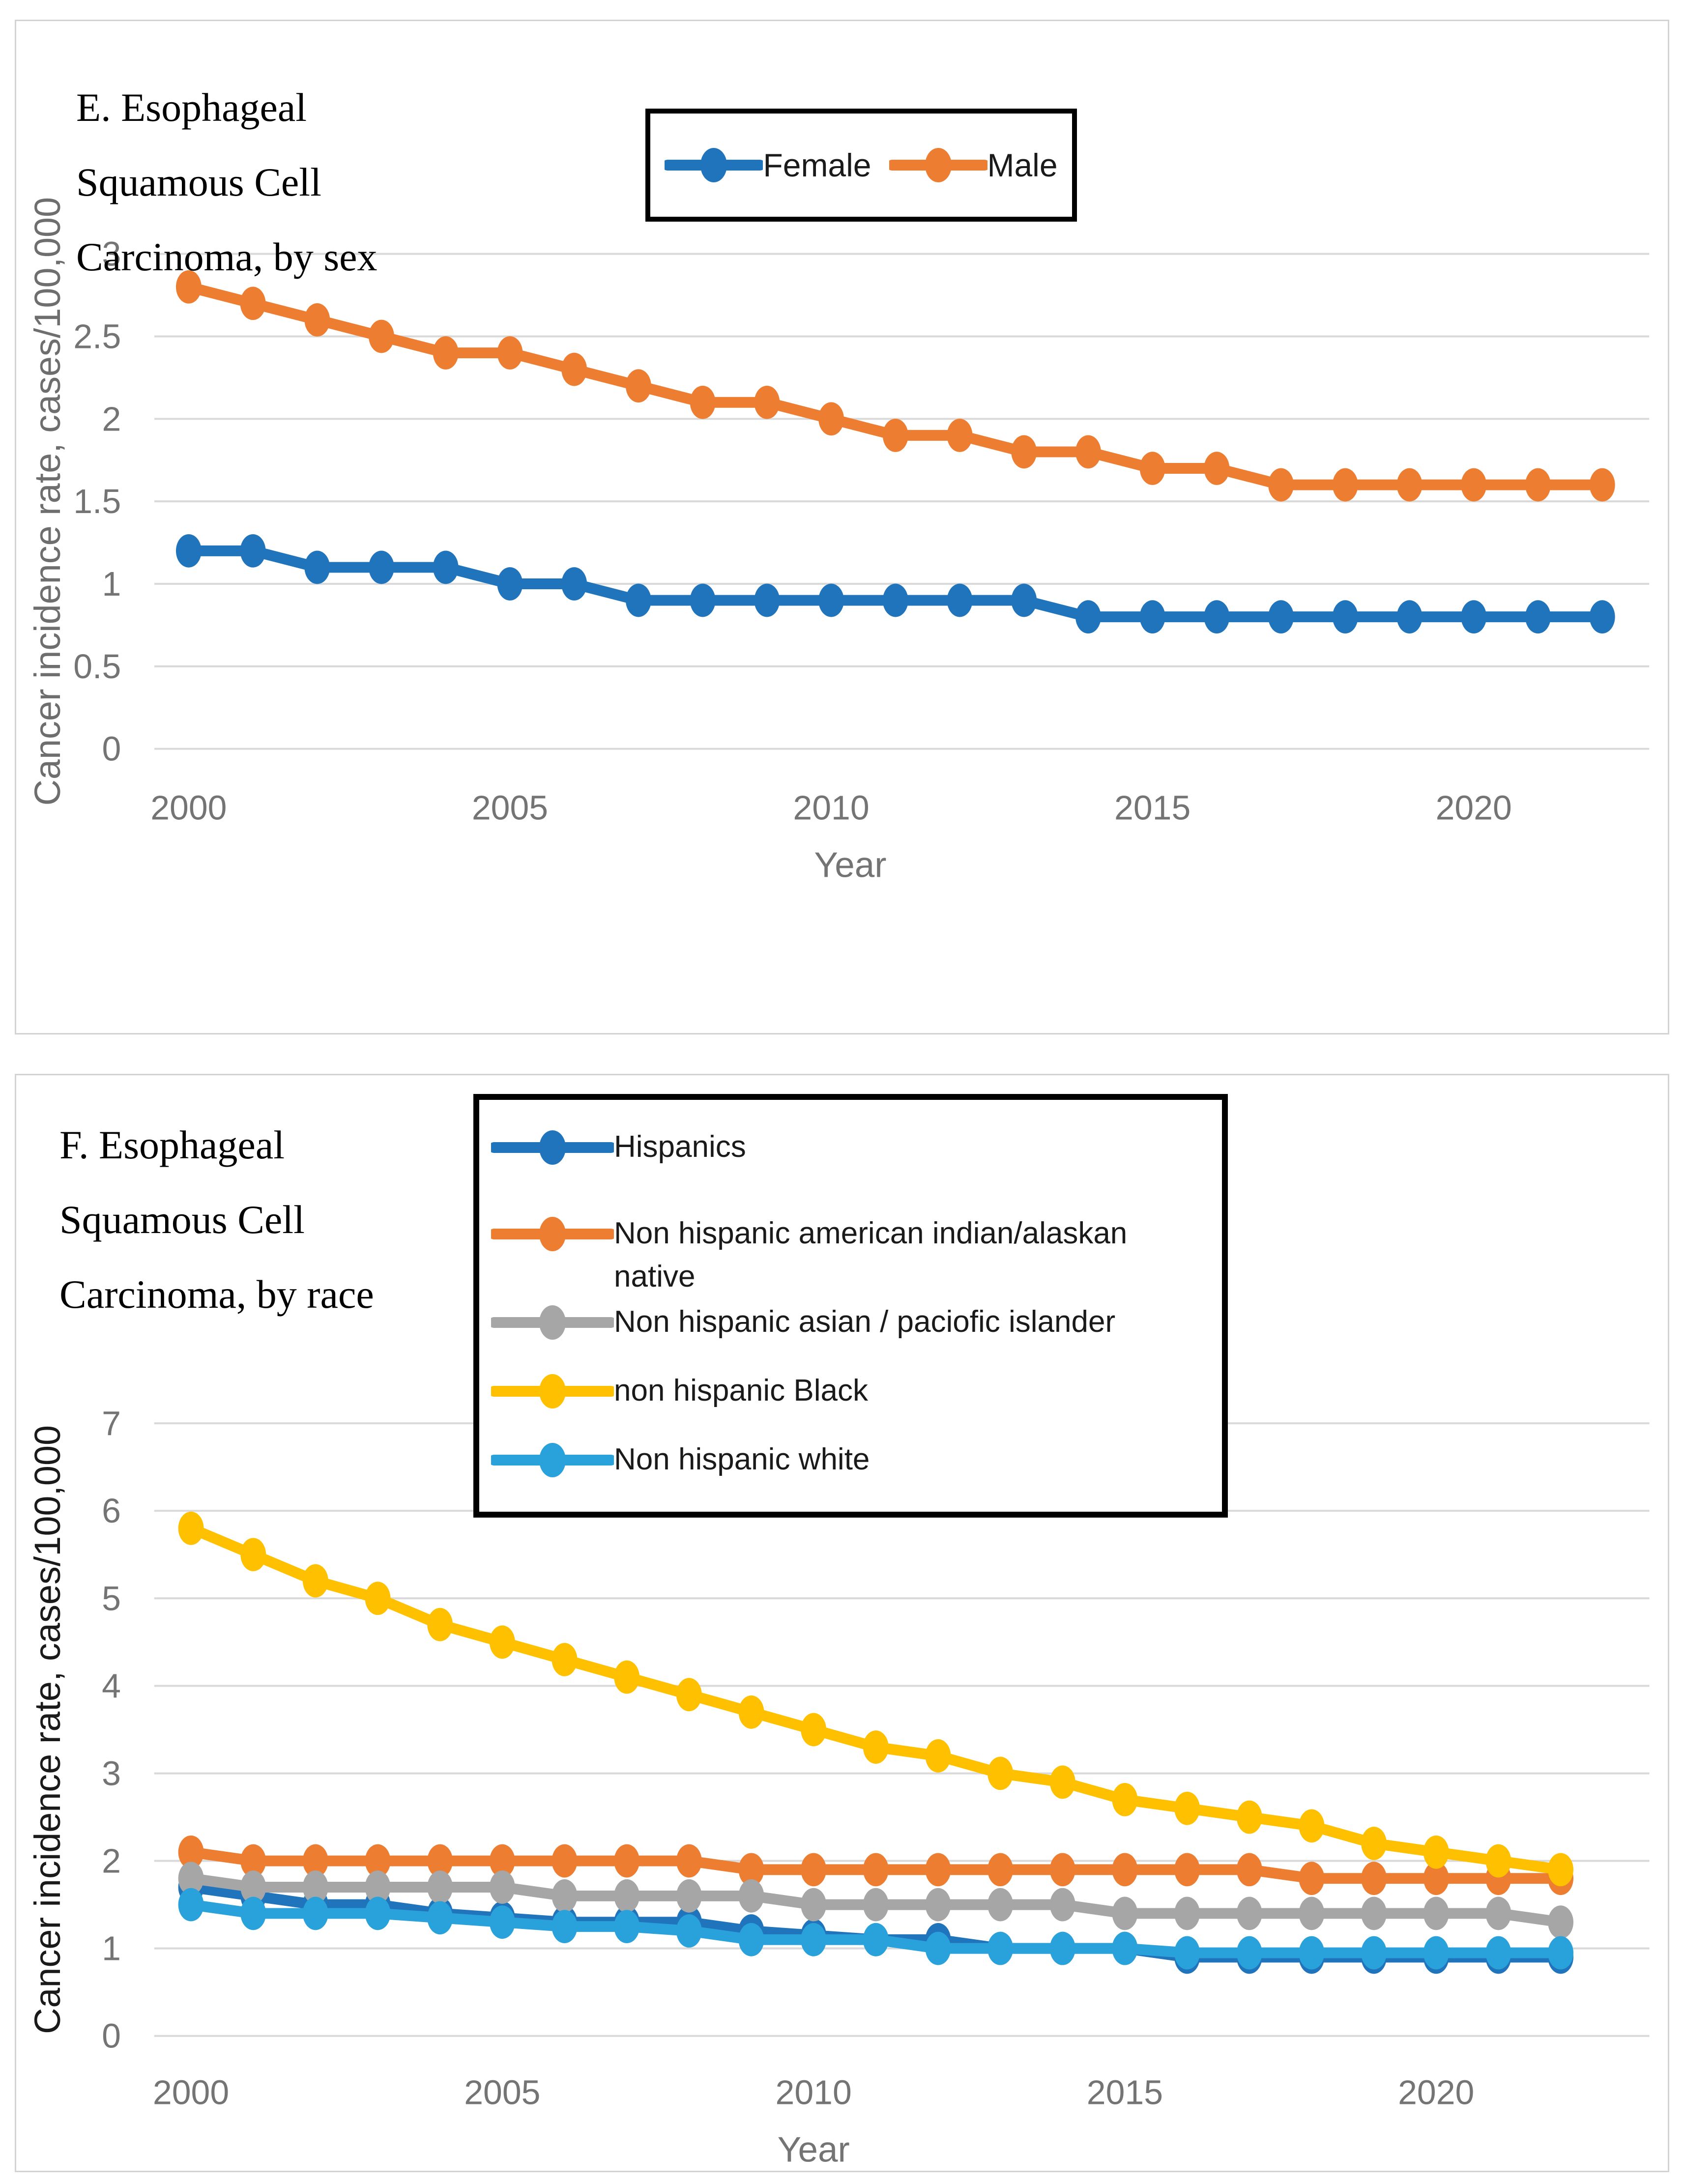 Image resolution: width=1684 pixels, height=2184 pixels. I want to click on legend-item-label: Non hispanic asian / paciofic islander, so click(865, 1322).